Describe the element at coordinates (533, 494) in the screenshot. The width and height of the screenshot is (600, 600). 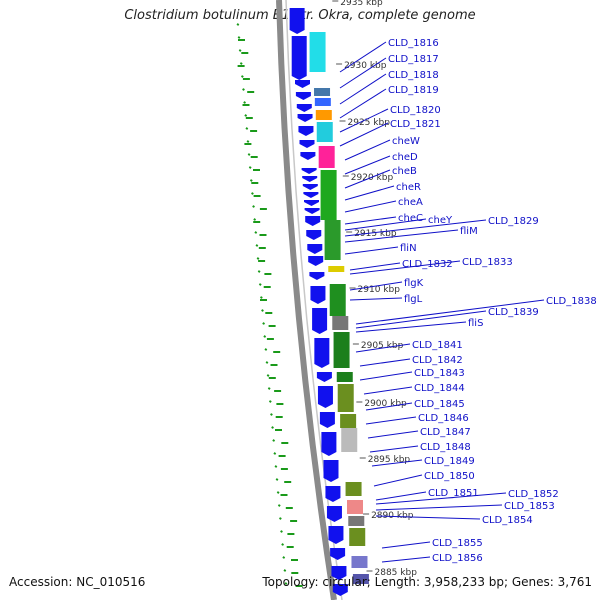
I see `gene-label: CLD_1852` at that location.